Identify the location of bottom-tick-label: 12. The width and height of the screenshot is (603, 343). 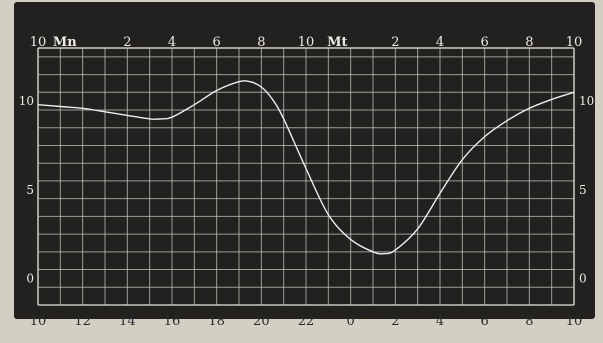
(82, 321).